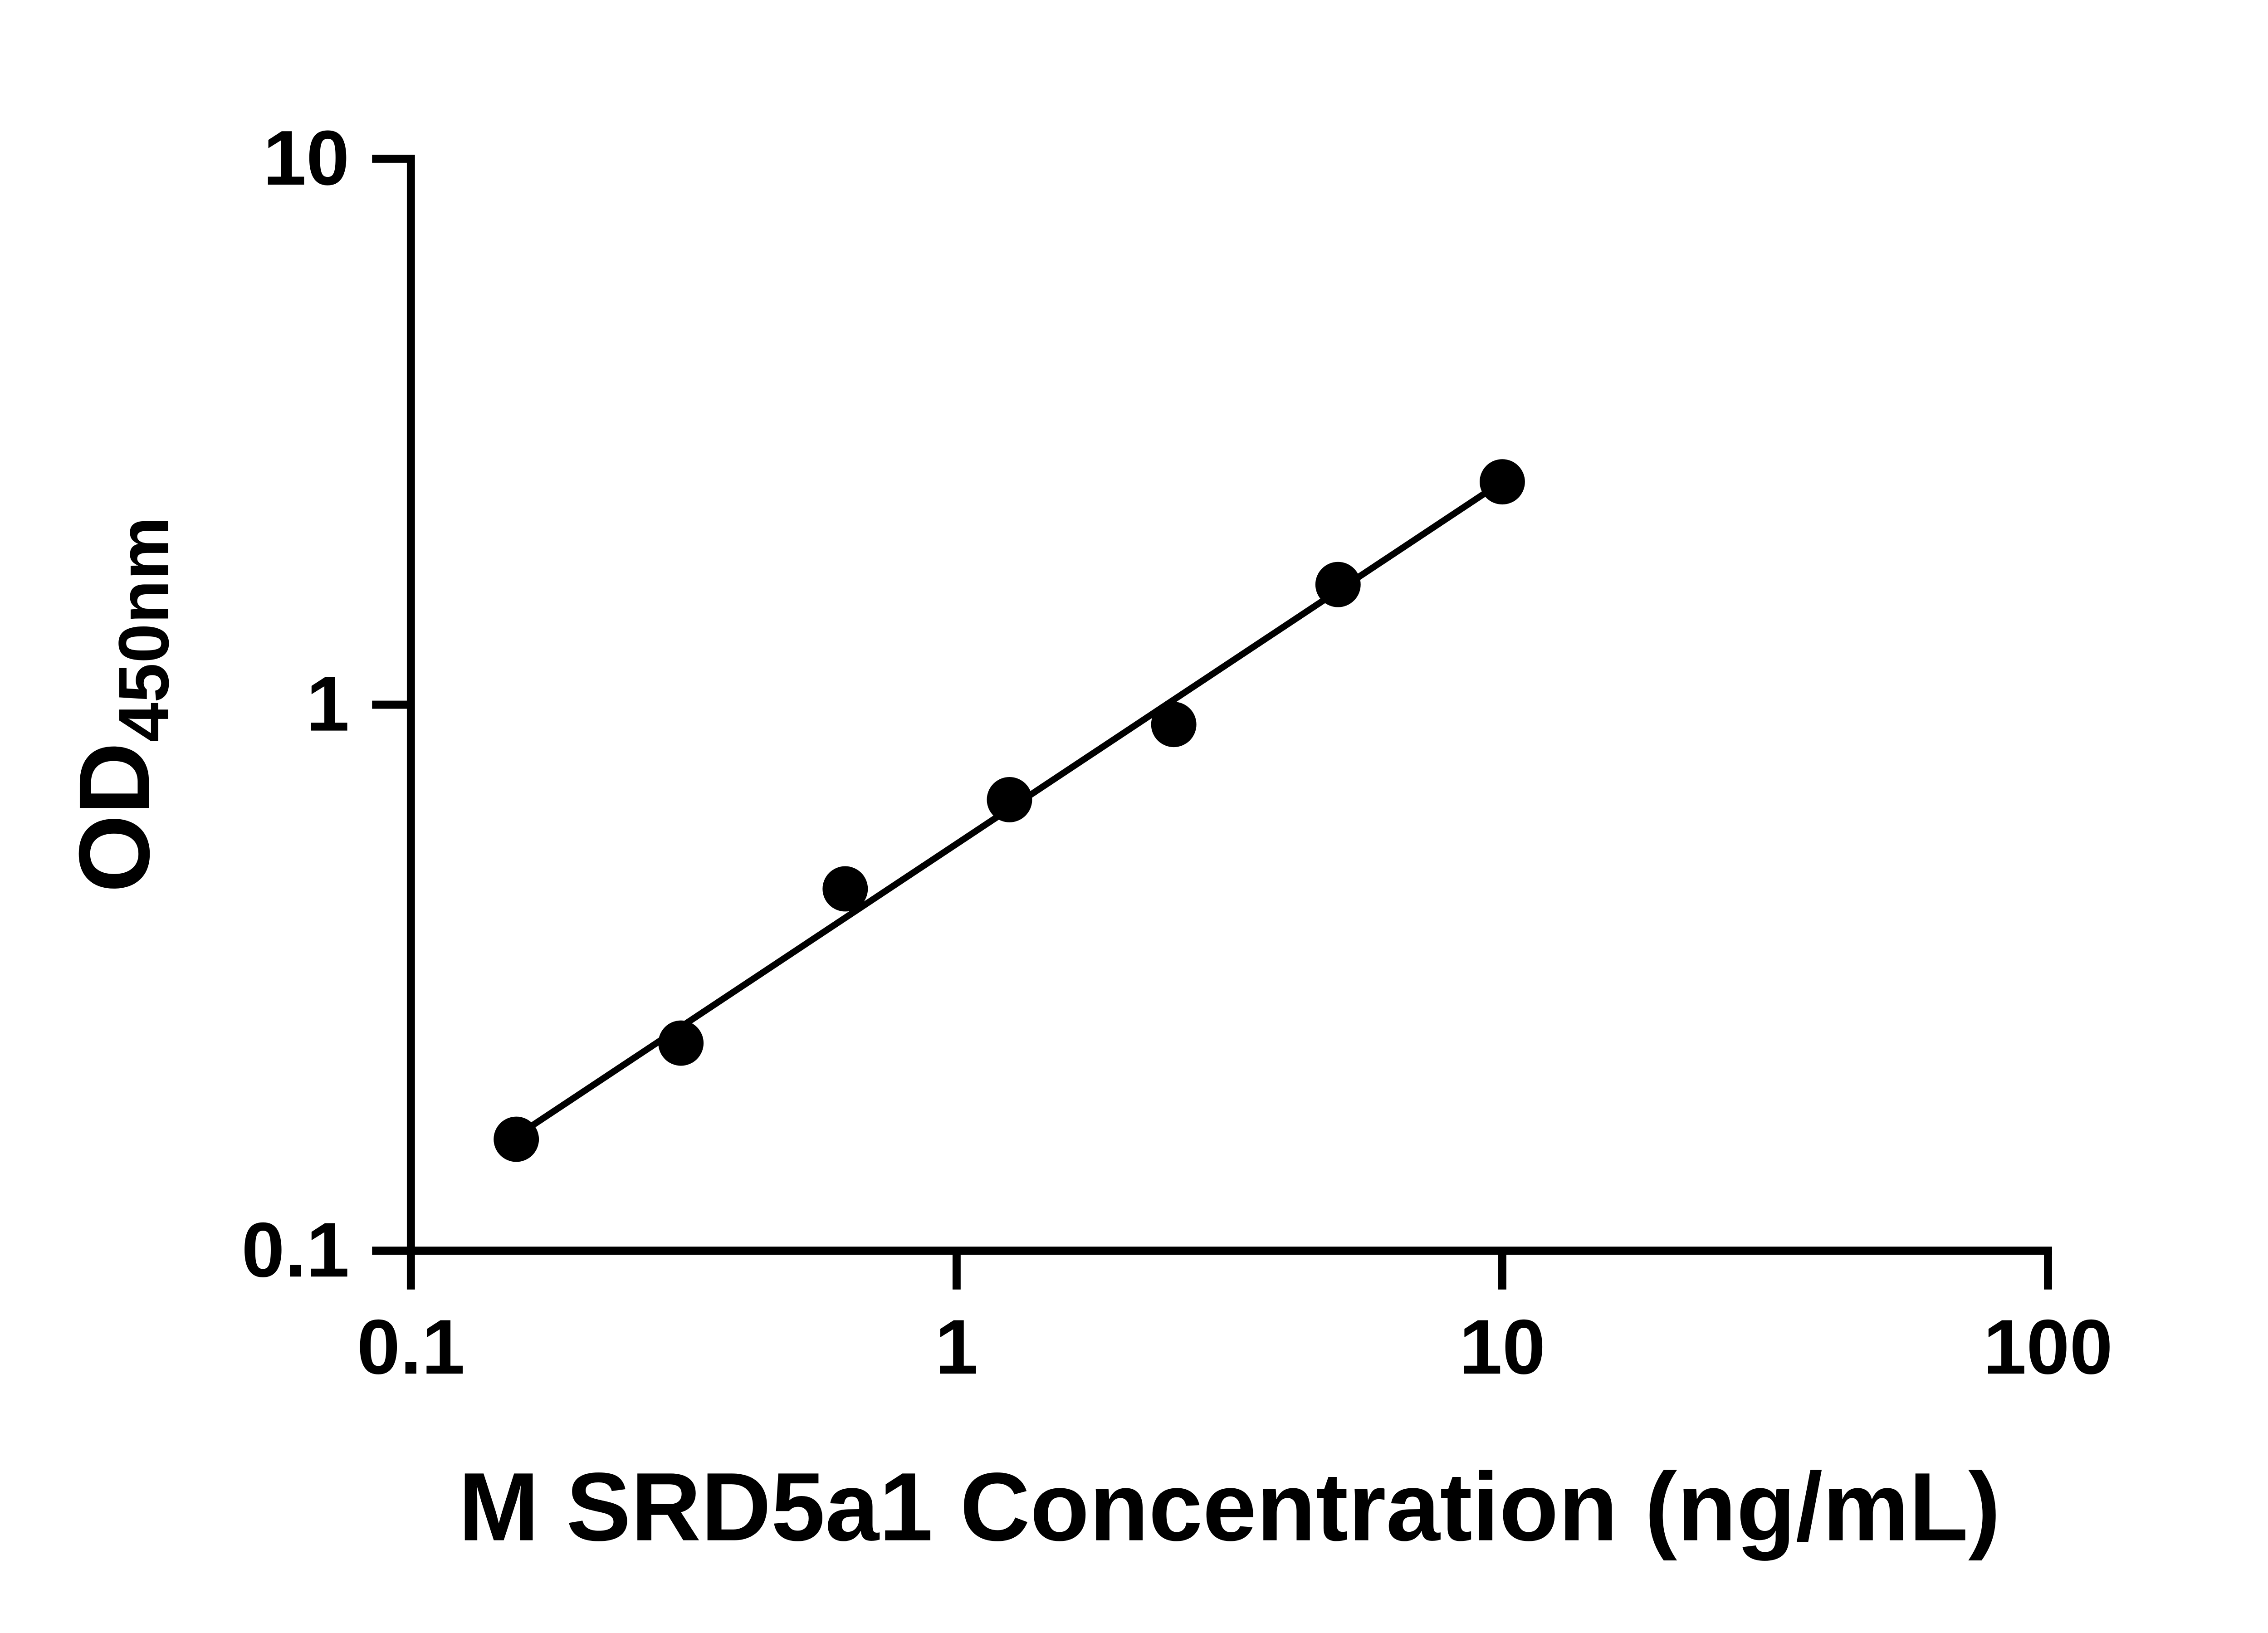 The height and width of the screenshot is (1633, 2268). What do you see at coordinates (114, 817) in the screenshot?
I see `y-axis-title-main: OD` at bounding box center [114, 817].